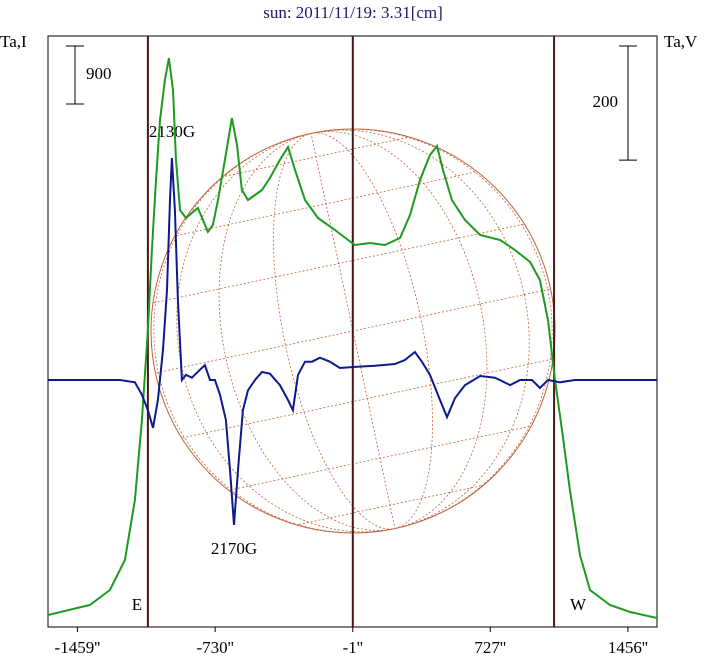  Describe the element at coordinates (13, 41) in the screenshot. I see `y-axis-label: Ta,I` at that location.